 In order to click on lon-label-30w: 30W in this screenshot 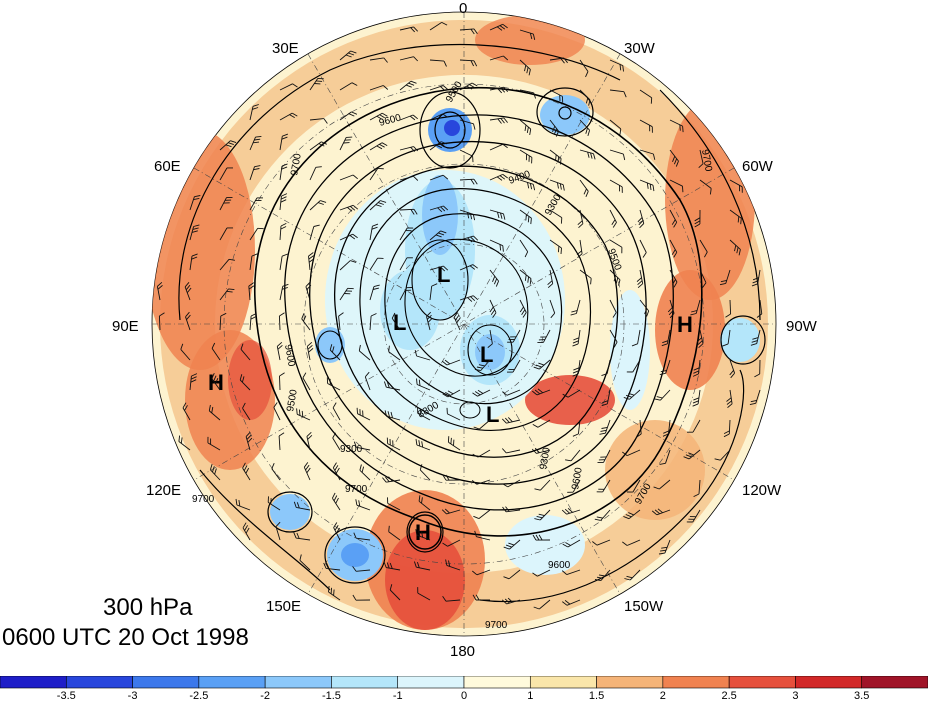, I will do `click(639, 48)`.